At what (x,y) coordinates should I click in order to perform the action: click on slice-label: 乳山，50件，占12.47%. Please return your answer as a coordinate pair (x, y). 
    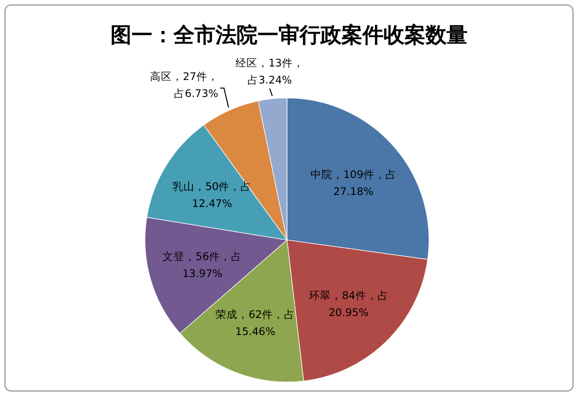
    Looking at the image, I should click on (212, 195).